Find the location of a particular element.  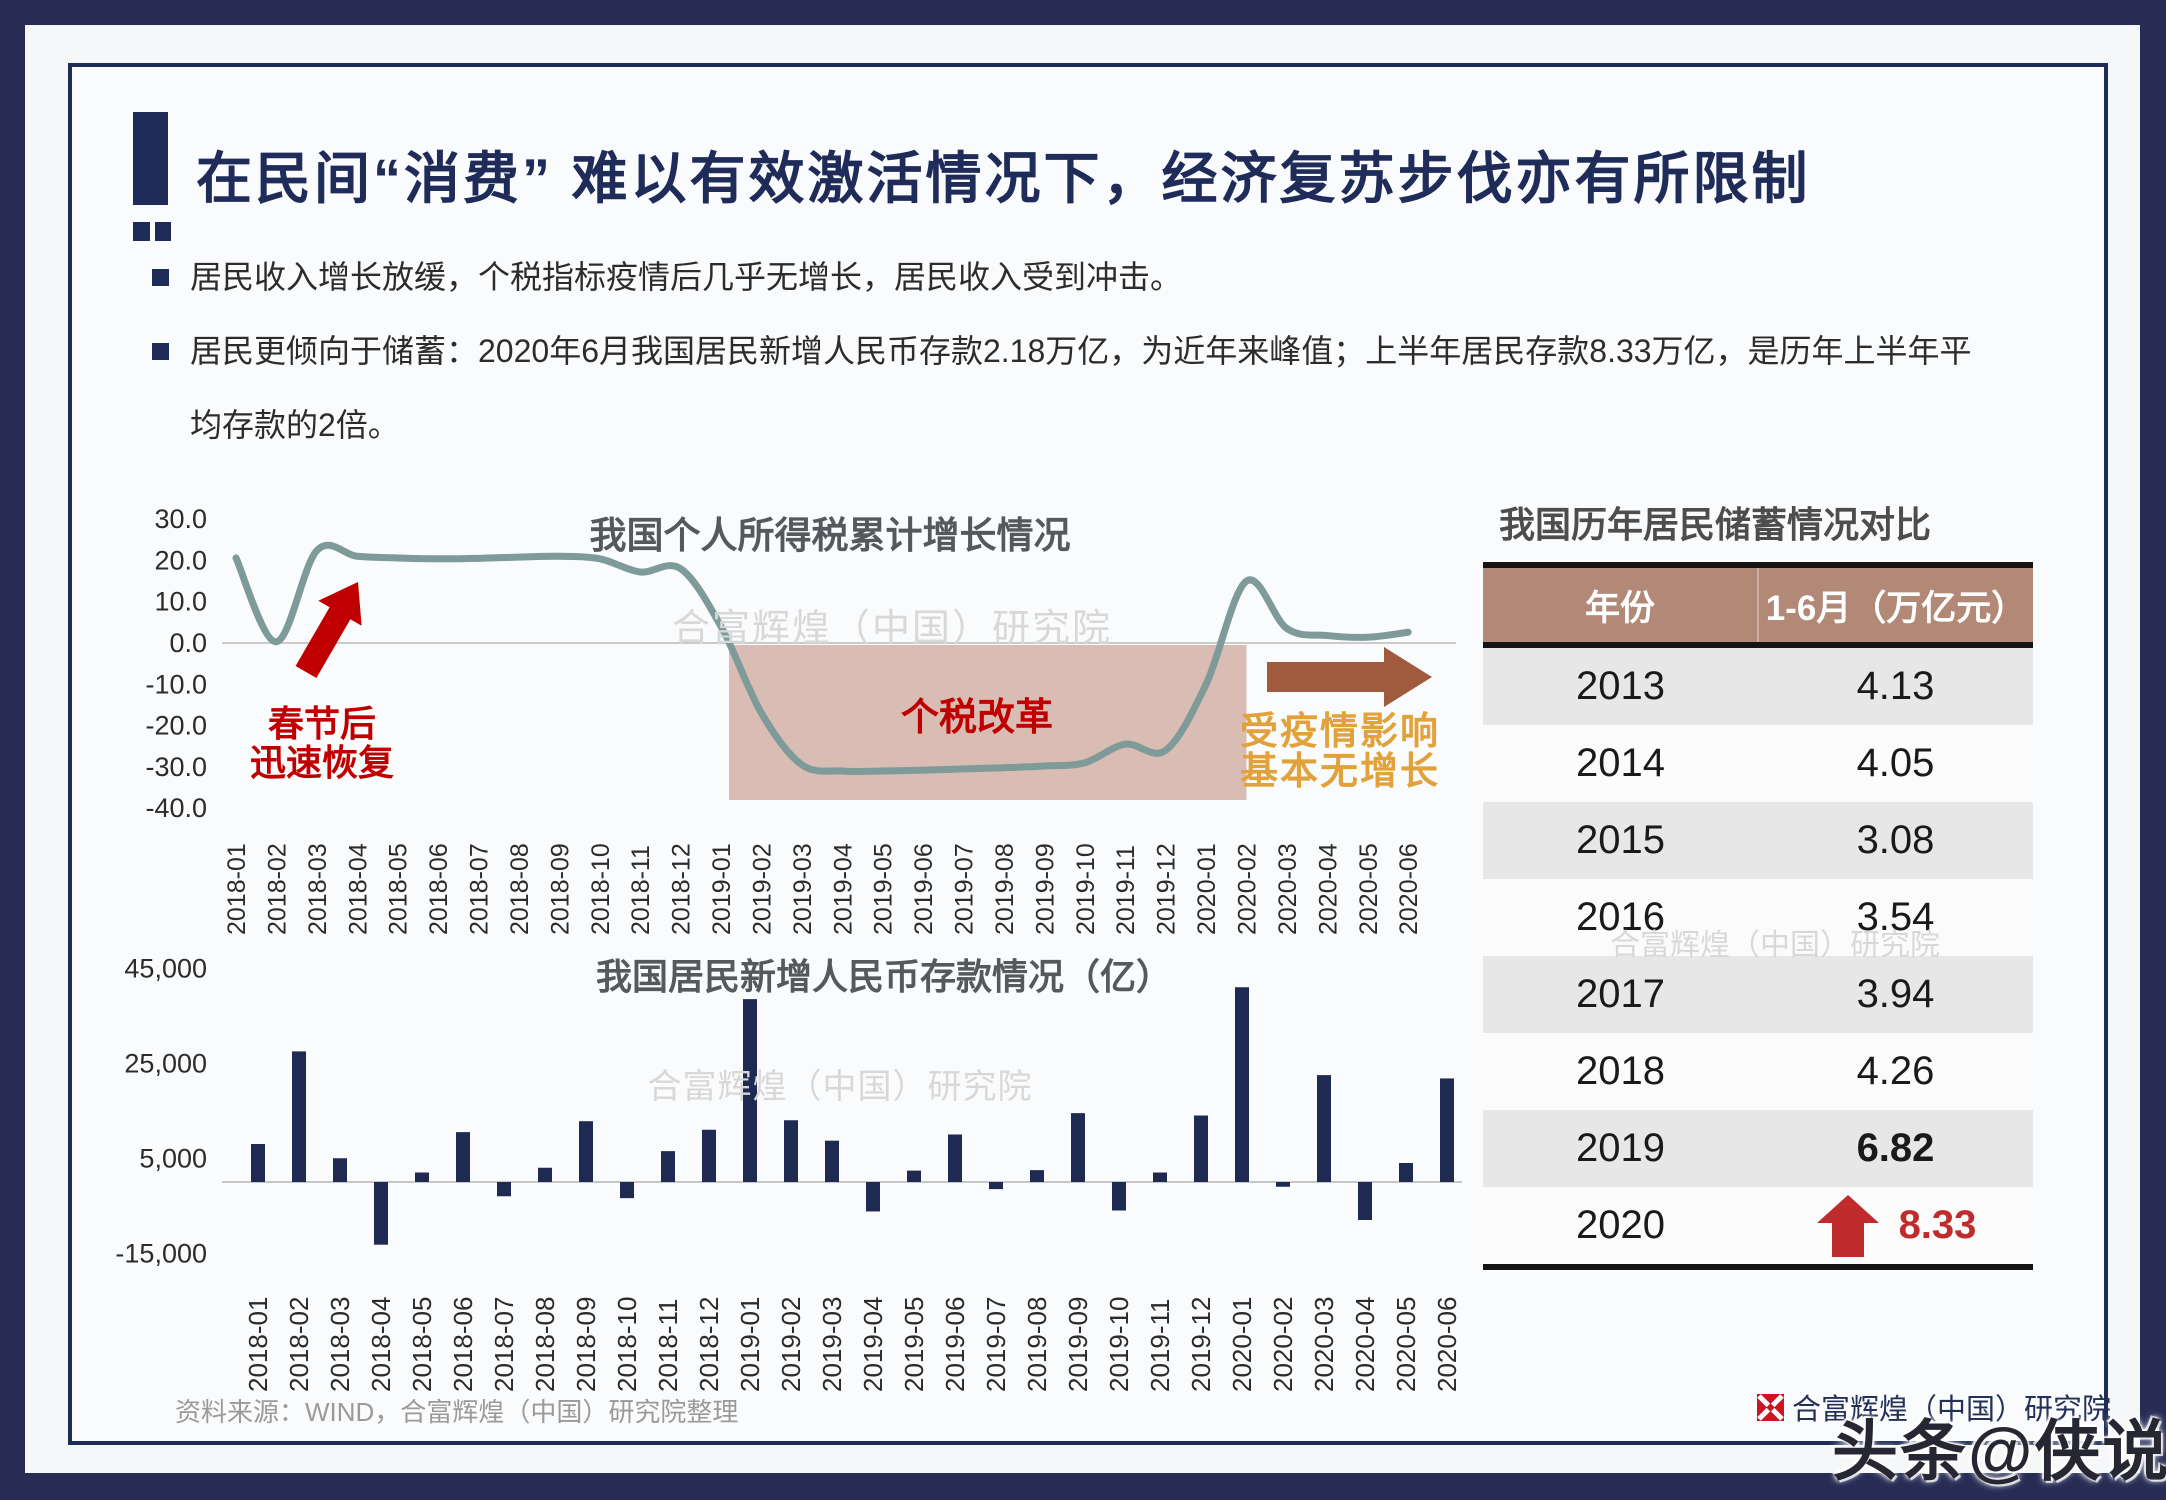

logo-icon is located at coordinates (1770, 1407).